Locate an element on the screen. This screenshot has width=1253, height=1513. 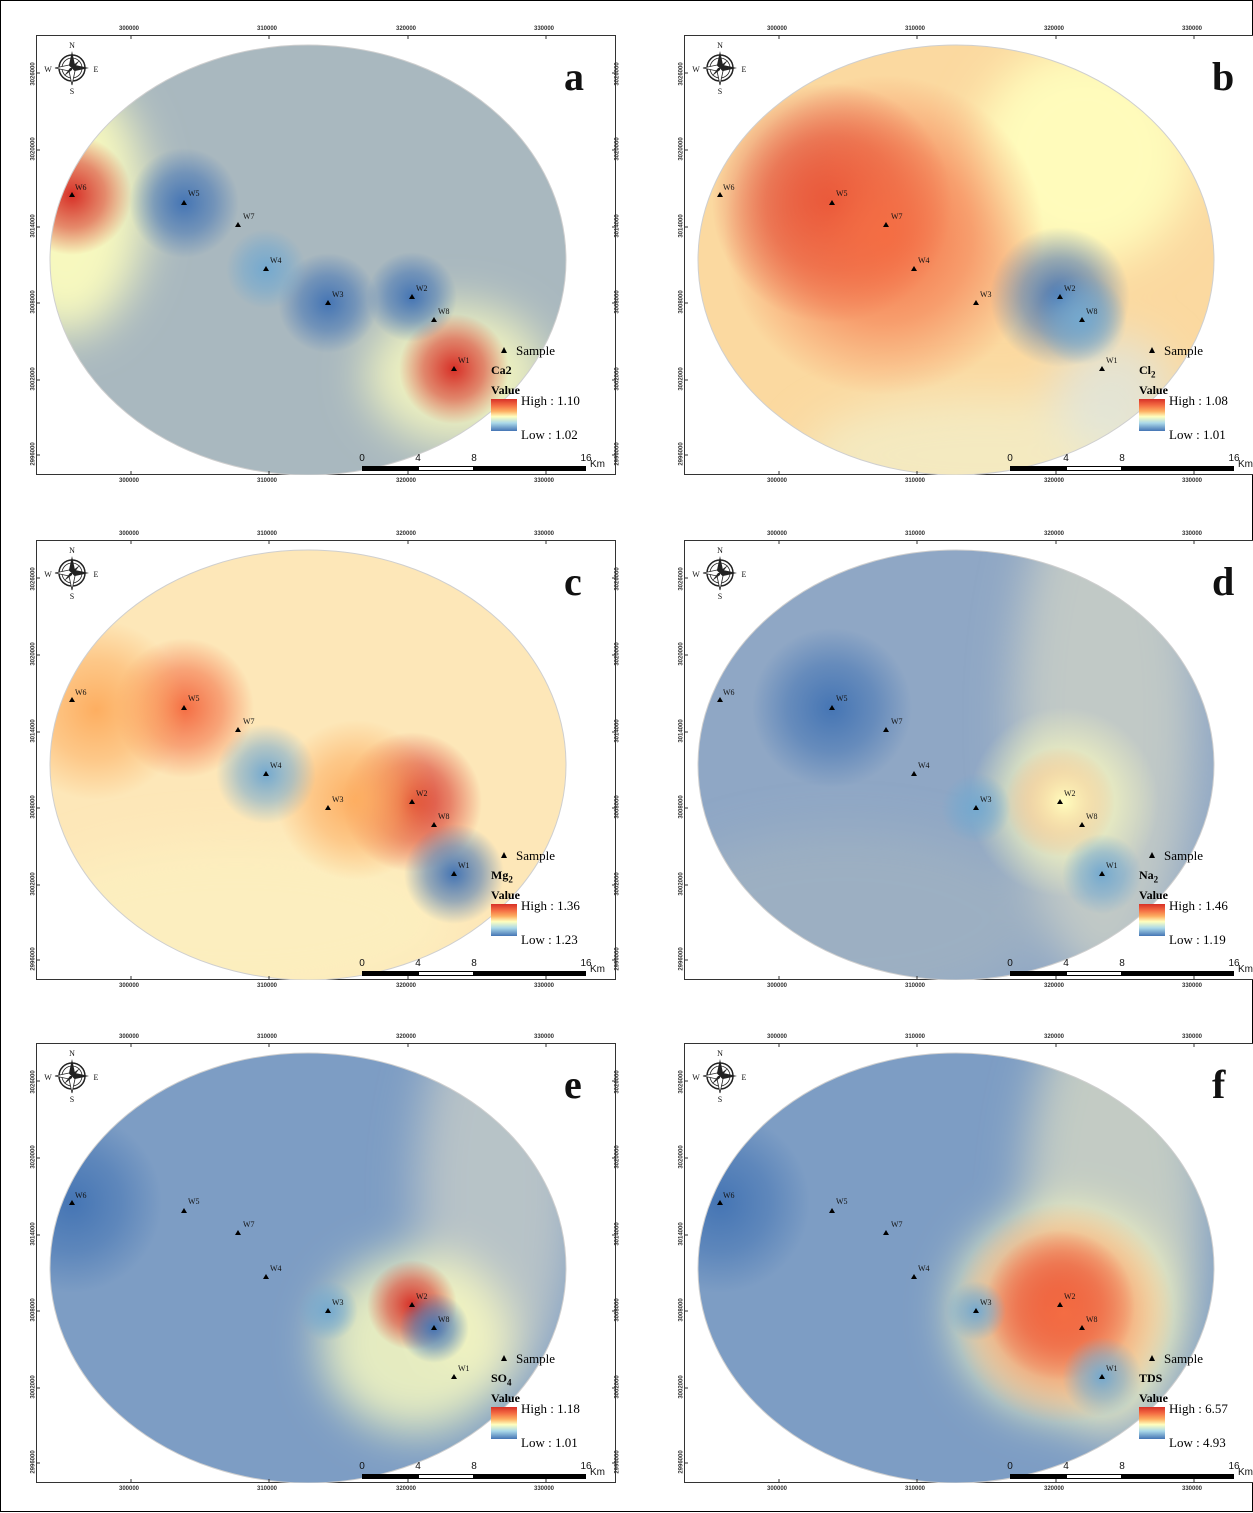
scale-tick-label: 4 is located at coordinates (418, 458).